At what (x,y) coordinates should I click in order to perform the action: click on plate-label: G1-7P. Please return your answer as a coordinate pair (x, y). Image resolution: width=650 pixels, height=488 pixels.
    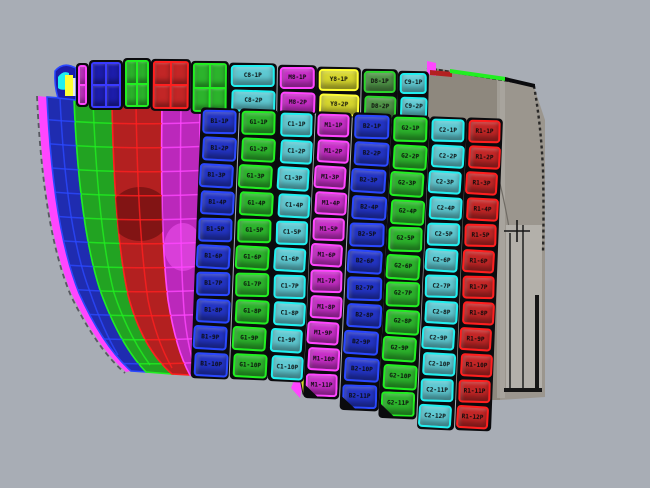
    Looking at the image, I should click on (252, 284).